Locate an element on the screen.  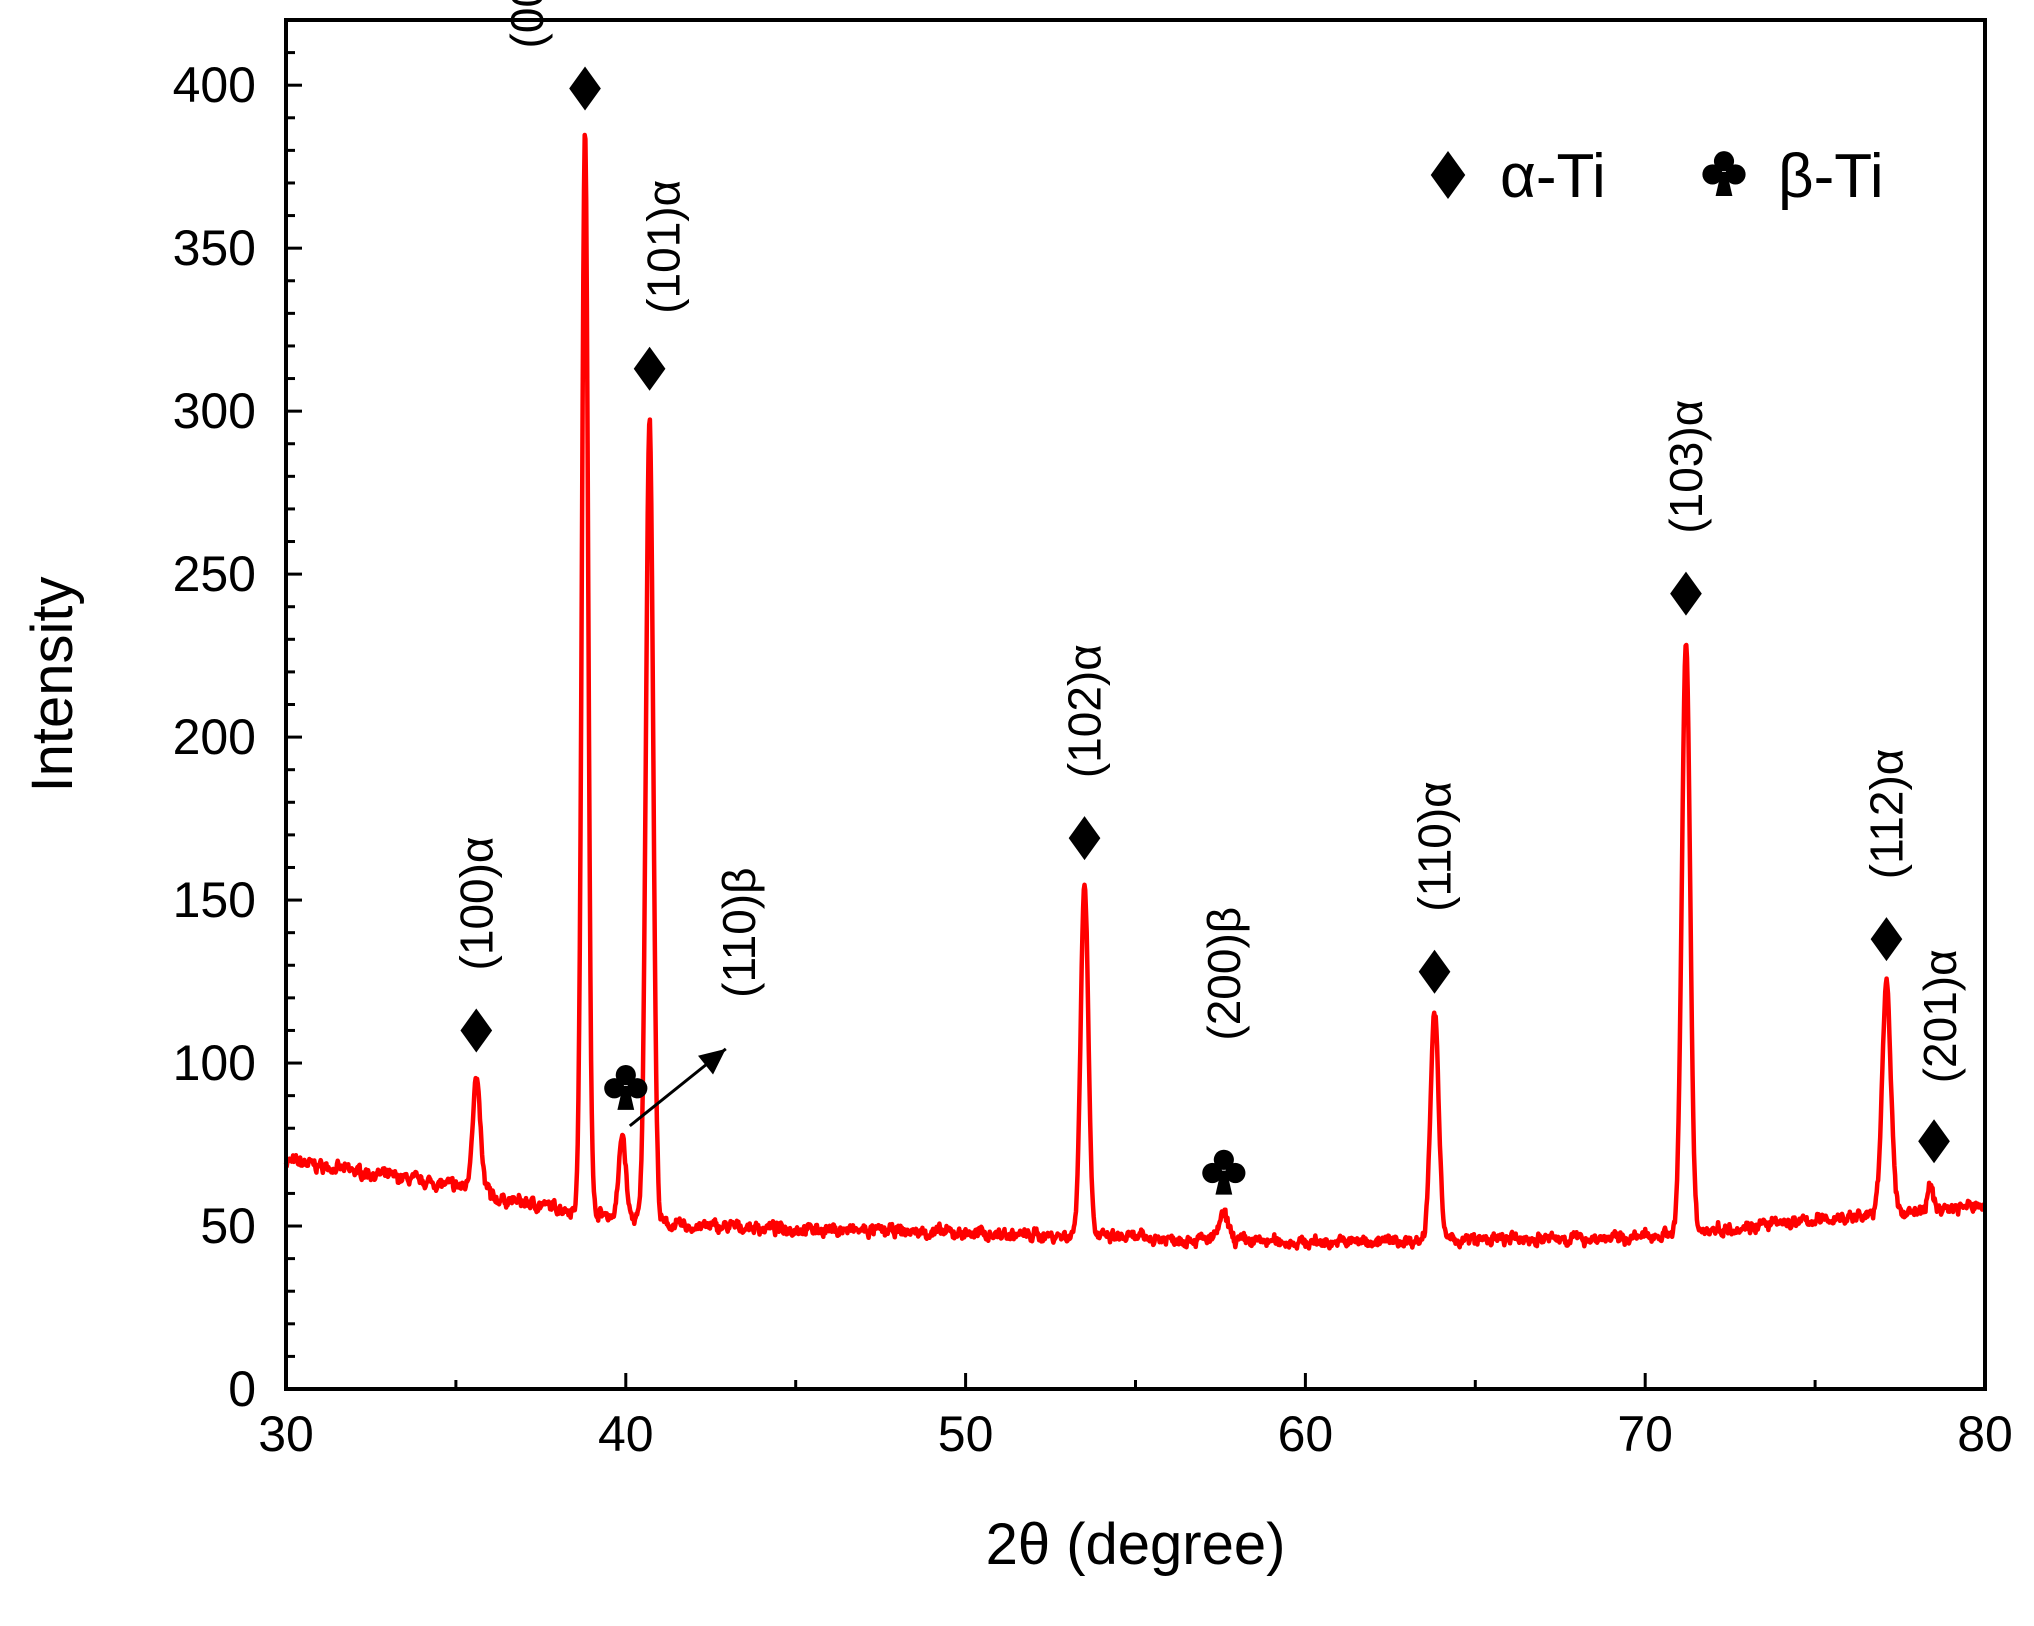
peak-label: (110)α is located at coordinates (1435, 846).